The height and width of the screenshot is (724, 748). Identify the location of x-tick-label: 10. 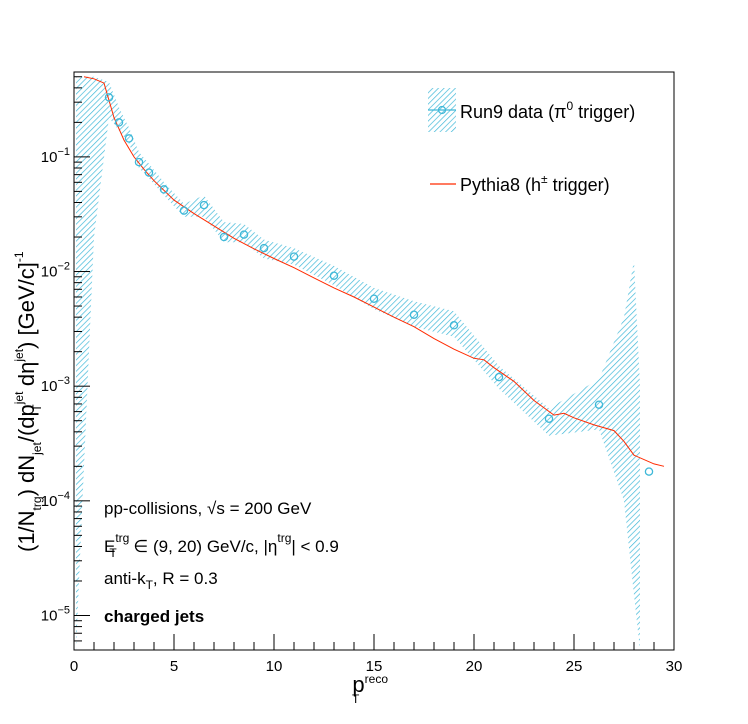
(274, 666).